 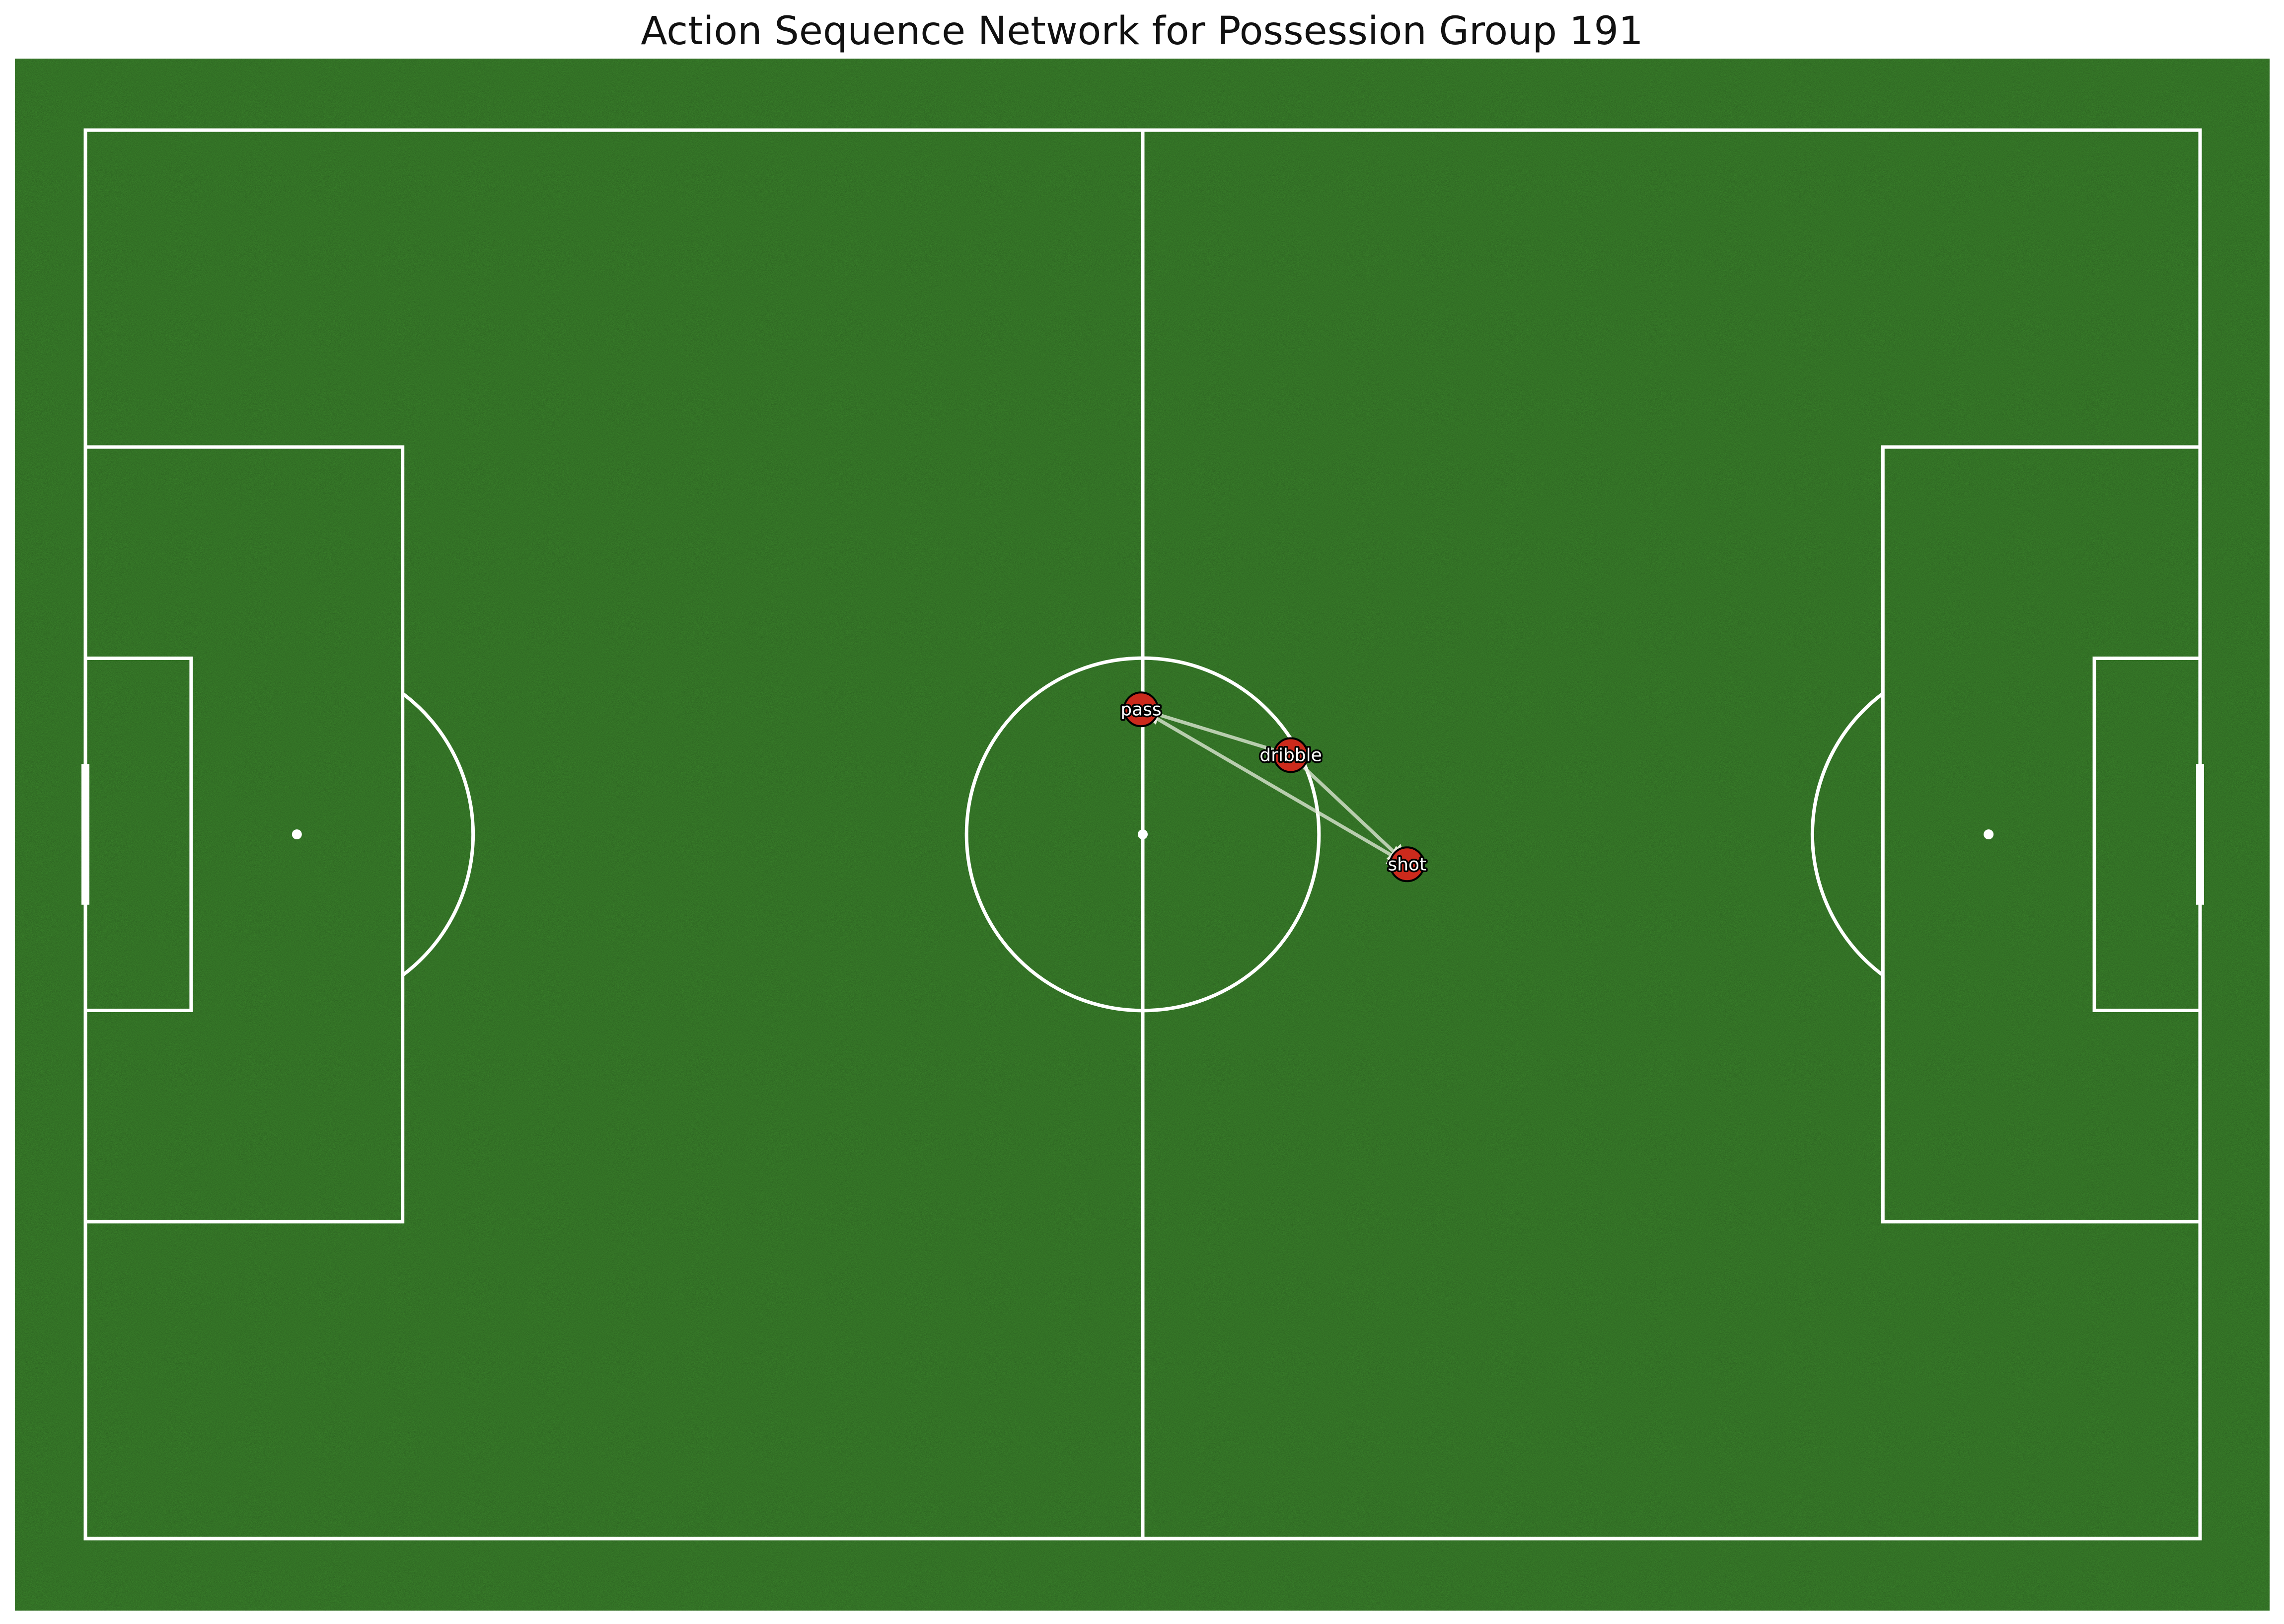 I want to click on node-shot: shot, so click(x=1407, y=864).